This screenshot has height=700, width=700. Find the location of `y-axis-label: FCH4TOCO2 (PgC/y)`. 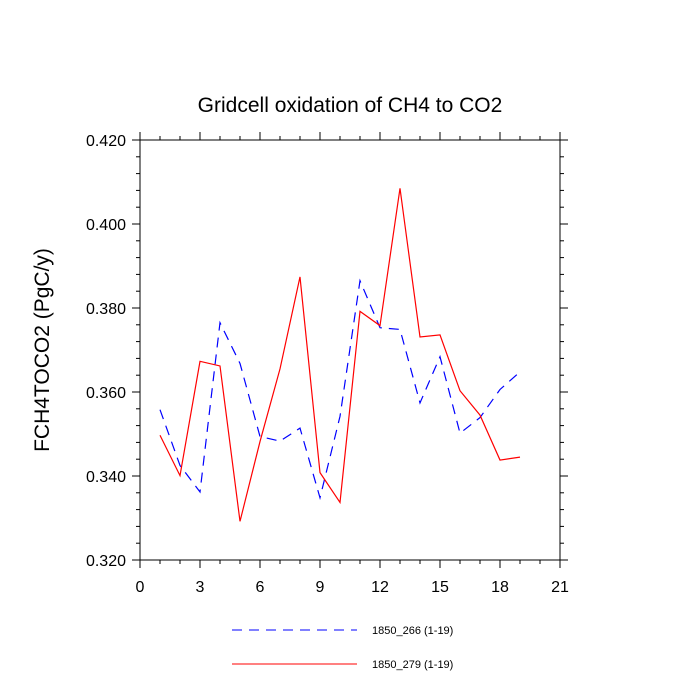

y-axis-label: FCH4TOCO2 (PgC/y) is located at coordinates (42, 350).